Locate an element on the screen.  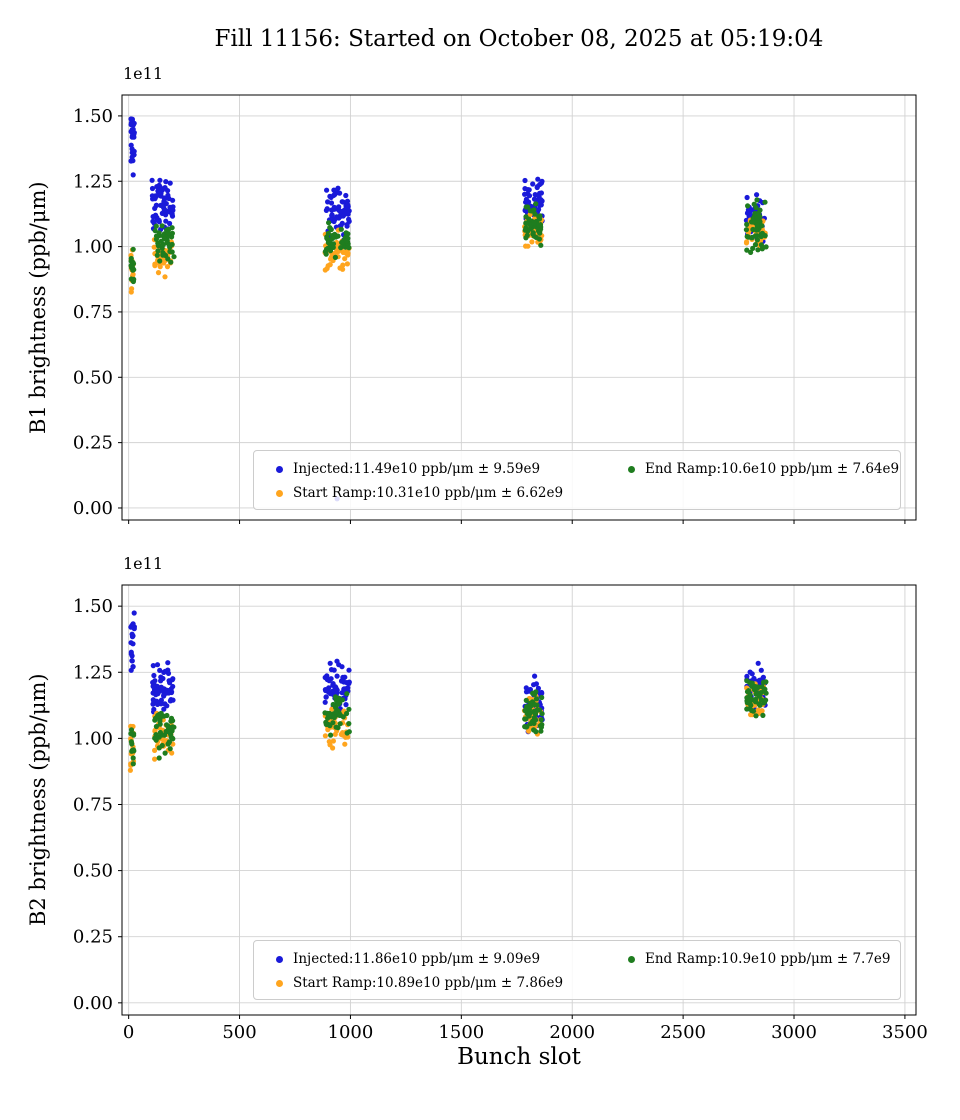
legend-label-end-ramp: End Ramp:10.6e10 ppb/μm ± 7.64e9 is located at coordinates (772, 469).